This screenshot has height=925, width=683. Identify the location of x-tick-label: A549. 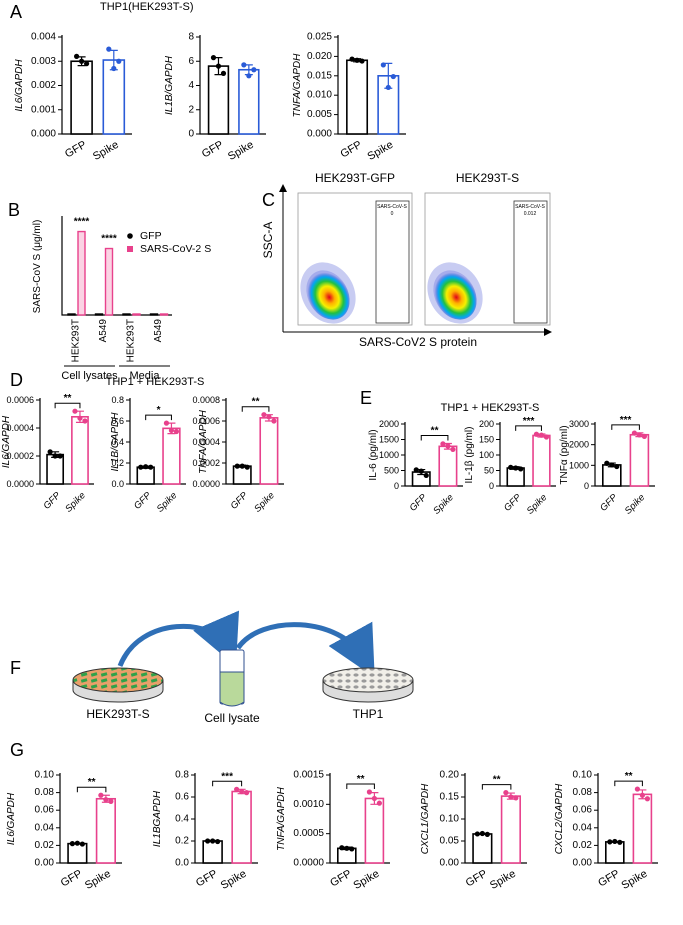
(158, 331).